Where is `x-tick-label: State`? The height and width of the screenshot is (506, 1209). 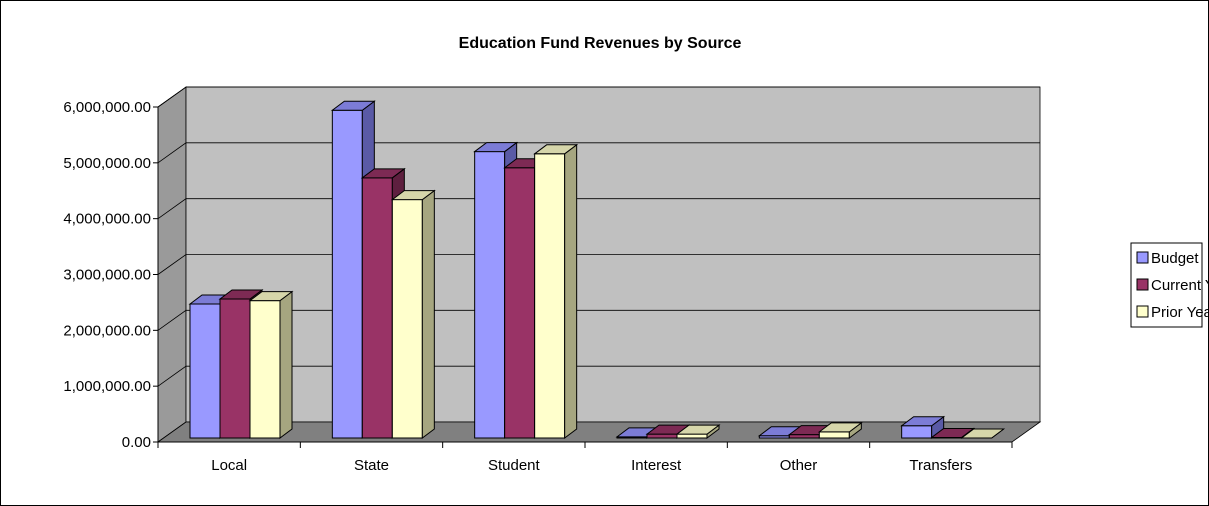 x-tick-label: State is located at coordinates (371, 465).